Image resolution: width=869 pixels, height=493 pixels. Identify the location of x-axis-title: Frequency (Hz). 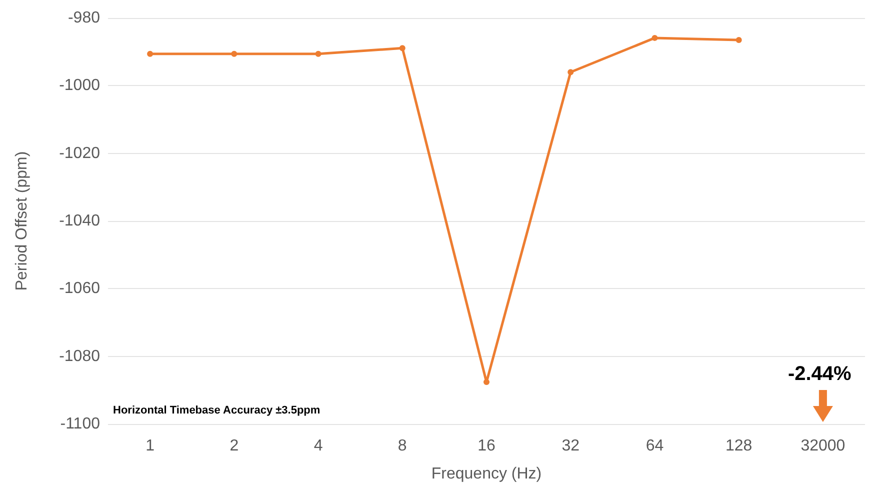
(486, 474).